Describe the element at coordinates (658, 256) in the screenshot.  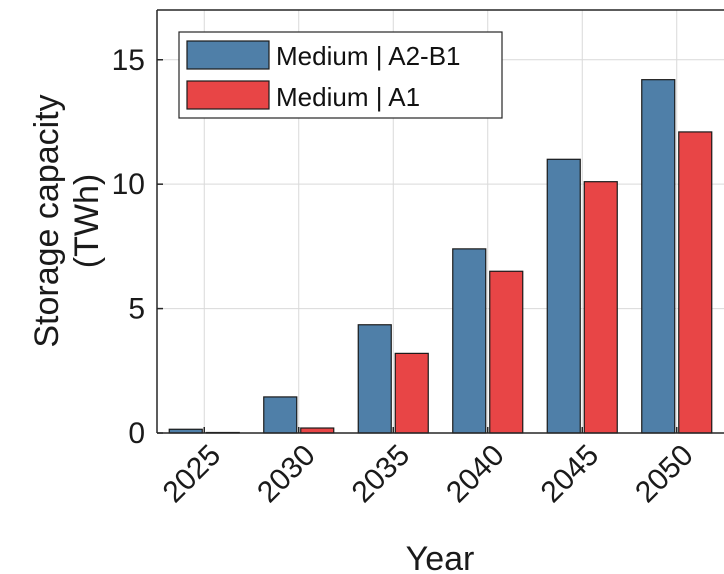
I see `bar-series-1-2050` at that location.